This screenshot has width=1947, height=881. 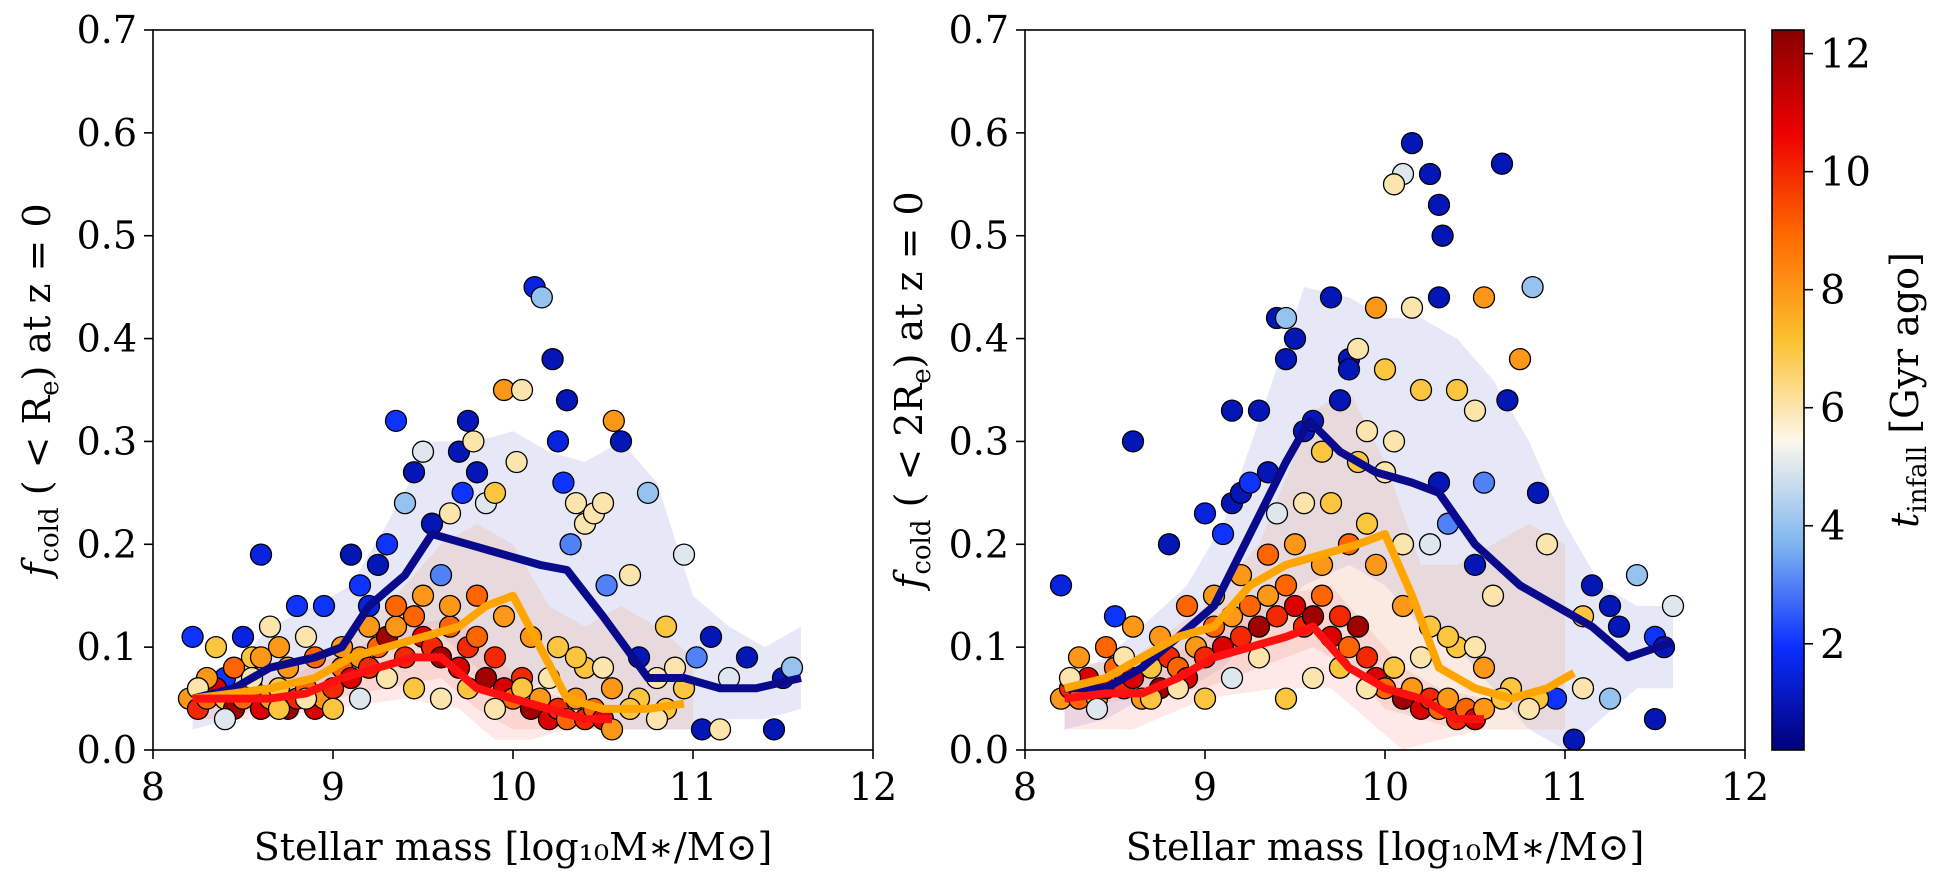 What do you see at coordinates (333, 787) in the screenshot?
I see `x-tick-label: 9` at bounding box center [333, 787].